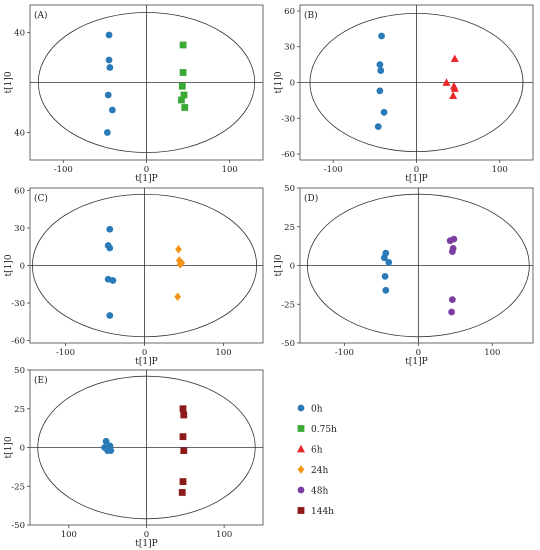 The image size is (540, 550). What do you see at coordinates (19, 34) in the screenshot?
I see `y-tick-label: 40` at bounding box center [19, 34].